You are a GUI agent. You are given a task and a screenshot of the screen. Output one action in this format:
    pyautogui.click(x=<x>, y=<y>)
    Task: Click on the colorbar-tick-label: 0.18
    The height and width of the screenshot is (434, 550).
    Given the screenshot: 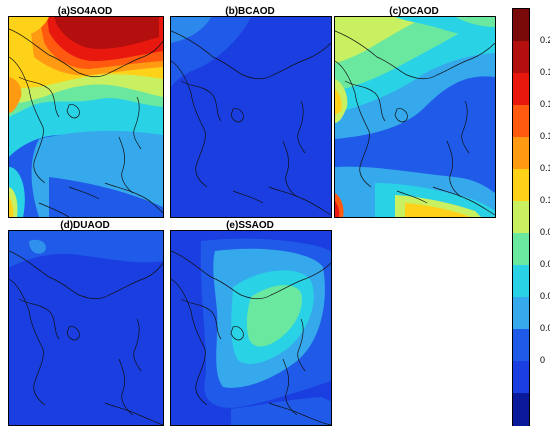 What is the action you would take?
    pyautogui.click(x=545, y=72)
    